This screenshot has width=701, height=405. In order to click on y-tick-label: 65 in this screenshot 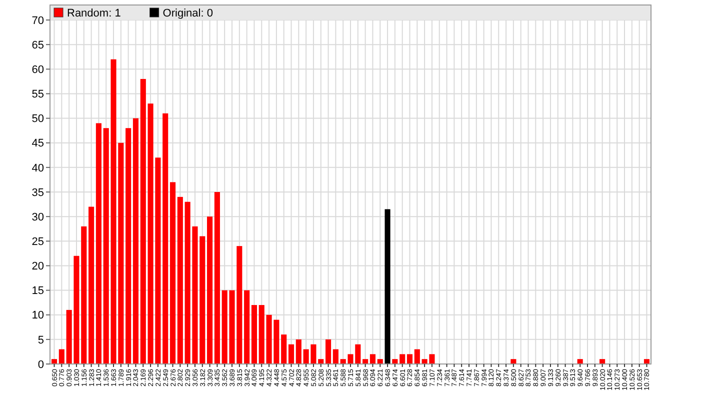, I will do `click(38, 45)`.